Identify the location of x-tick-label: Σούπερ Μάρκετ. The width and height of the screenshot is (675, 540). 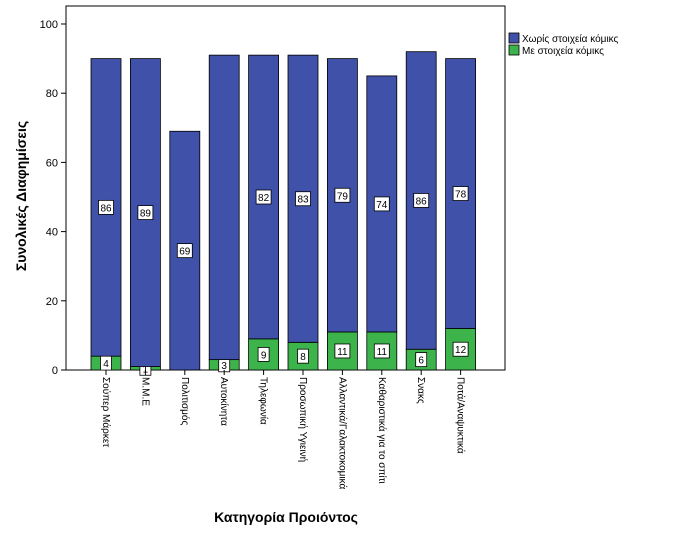
(106, 412).